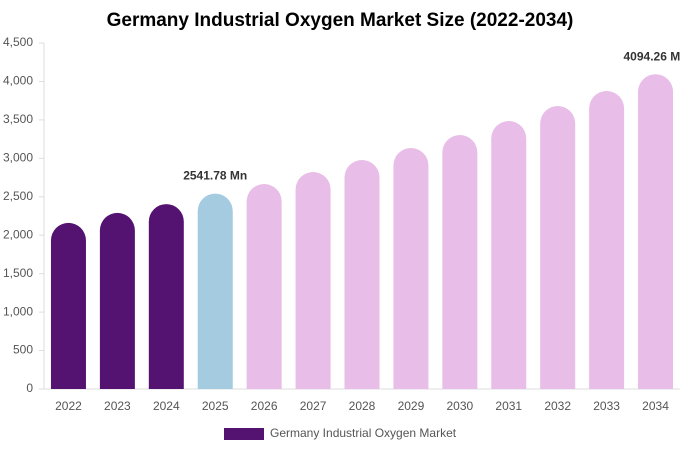  Describe the element at coordinates (411, 406) in the screenshot. I see `x-tick-label: 2029` at that location.